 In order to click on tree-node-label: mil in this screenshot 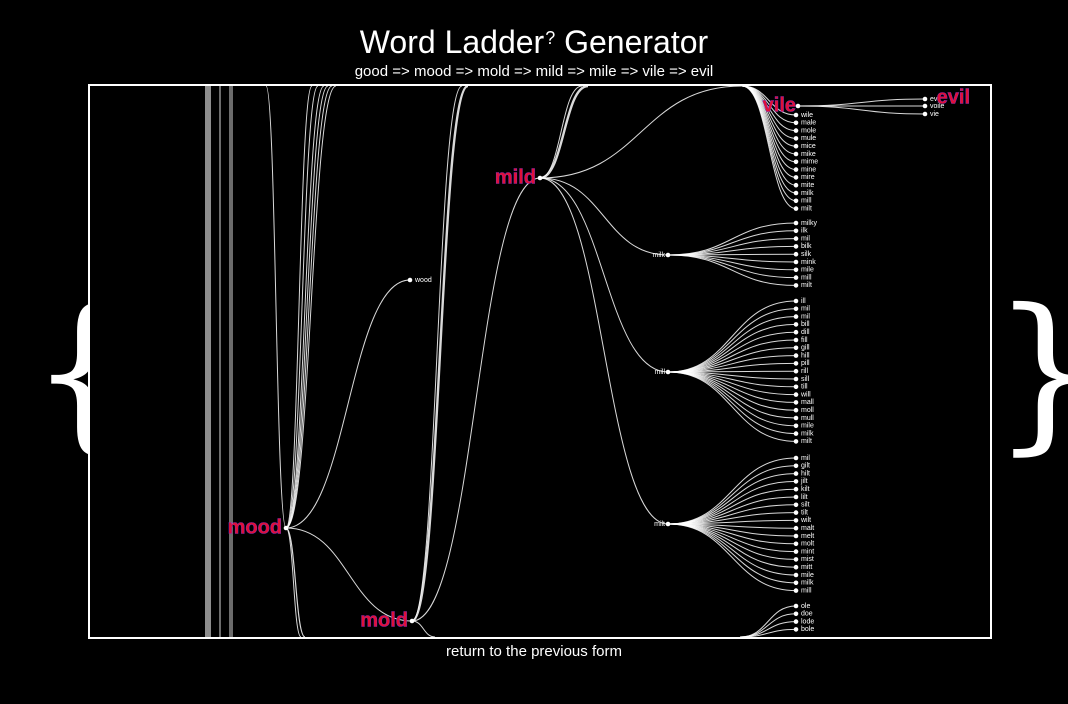, I will do `click(805, 238)`.